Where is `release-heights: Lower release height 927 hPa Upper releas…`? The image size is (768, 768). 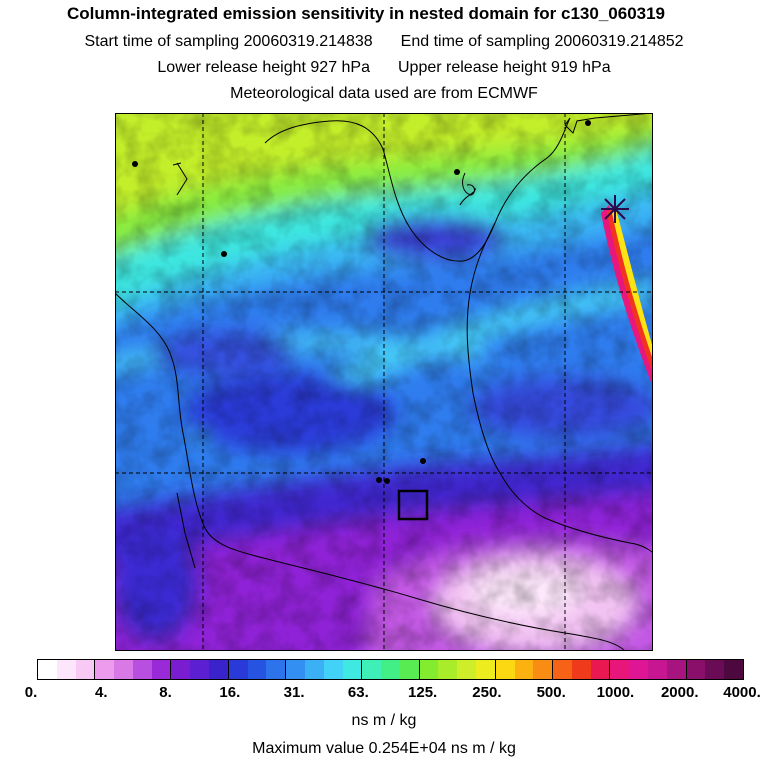
release-heights: Lower release height 927 hPa Upper releas… is located at coordinates (384, 68).